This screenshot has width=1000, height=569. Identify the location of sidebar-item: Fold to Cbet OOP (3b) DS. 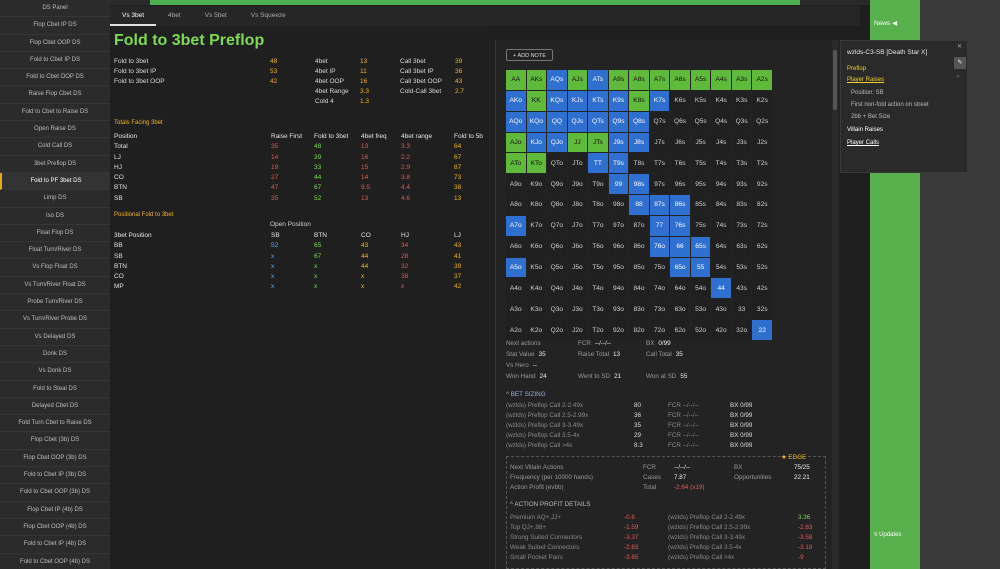
(55, 493).